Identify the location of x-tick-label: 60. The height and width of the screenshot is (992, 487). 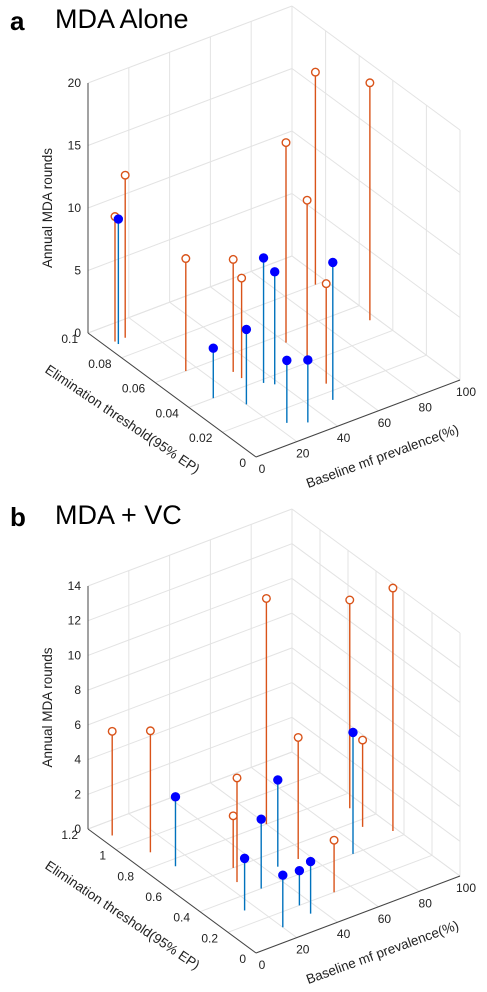
(385, 919).